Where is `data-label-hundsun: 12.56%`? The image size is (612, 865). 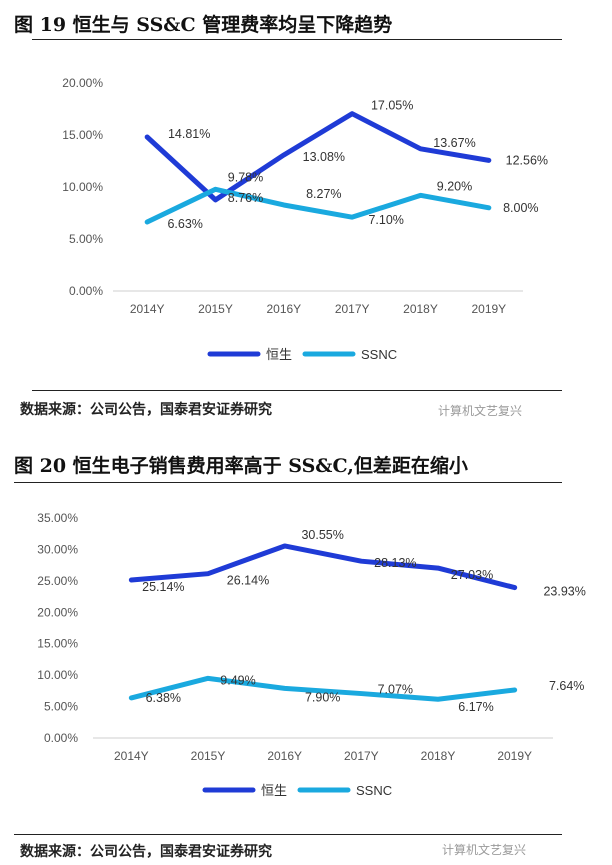 data-label-hundsun: 12.56% is located at coordinates (527, 160).